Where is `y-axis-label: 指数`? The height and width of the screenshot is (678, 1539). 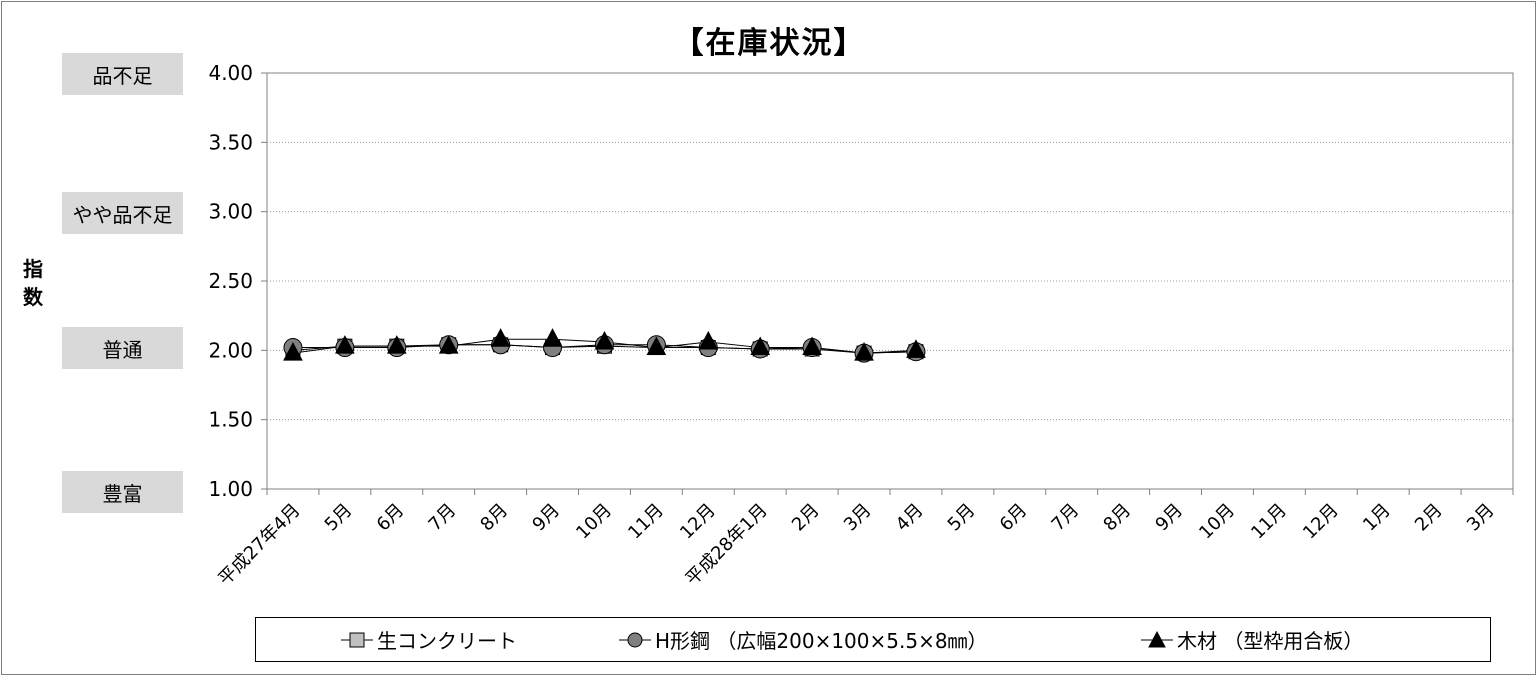
y-axis-label: 指数 is located at coordinates (33, 283).